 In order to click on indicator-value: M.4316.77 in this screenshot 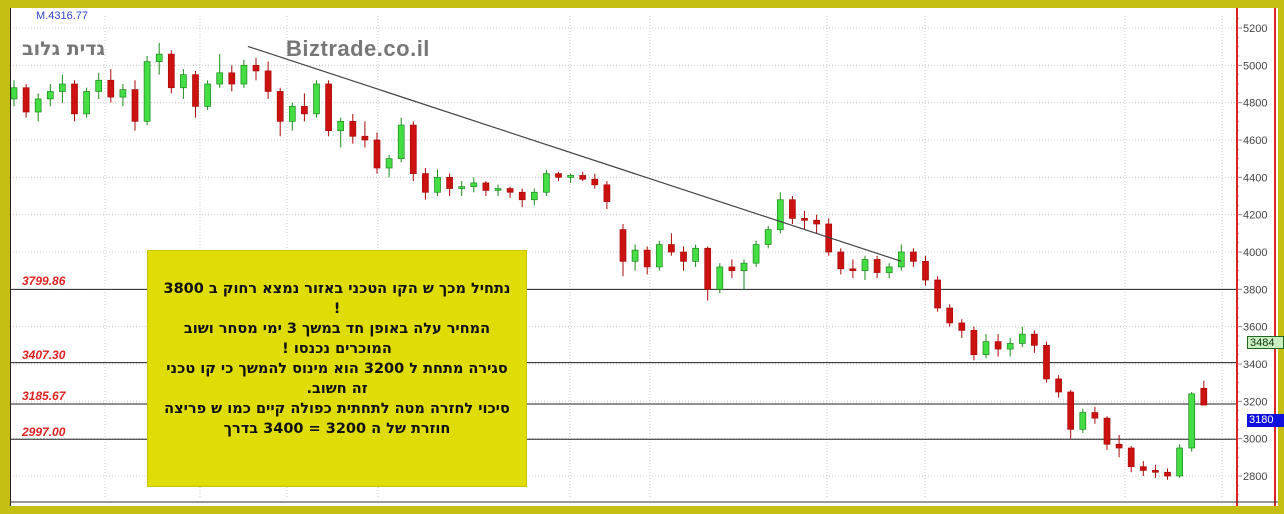, I will do `click(62, 16)`.